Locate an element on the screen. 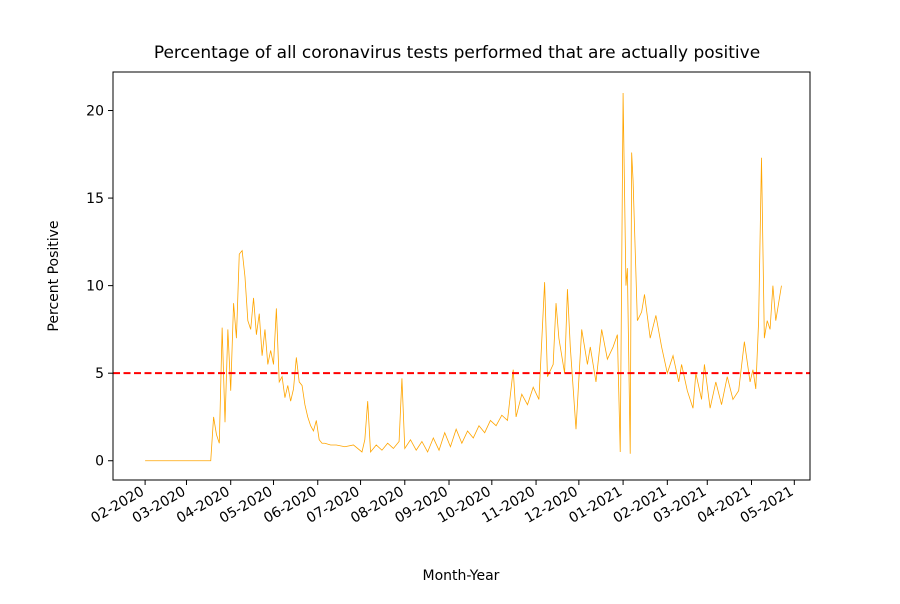  y-tick-label: 5 is located at coordinates (99, 374).